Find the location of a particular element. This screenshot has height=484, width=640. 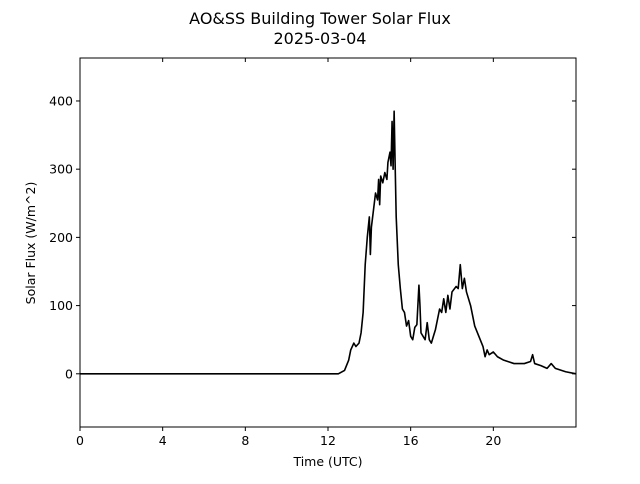

x-tick-label: 4 is located at coordinates (163, 440).